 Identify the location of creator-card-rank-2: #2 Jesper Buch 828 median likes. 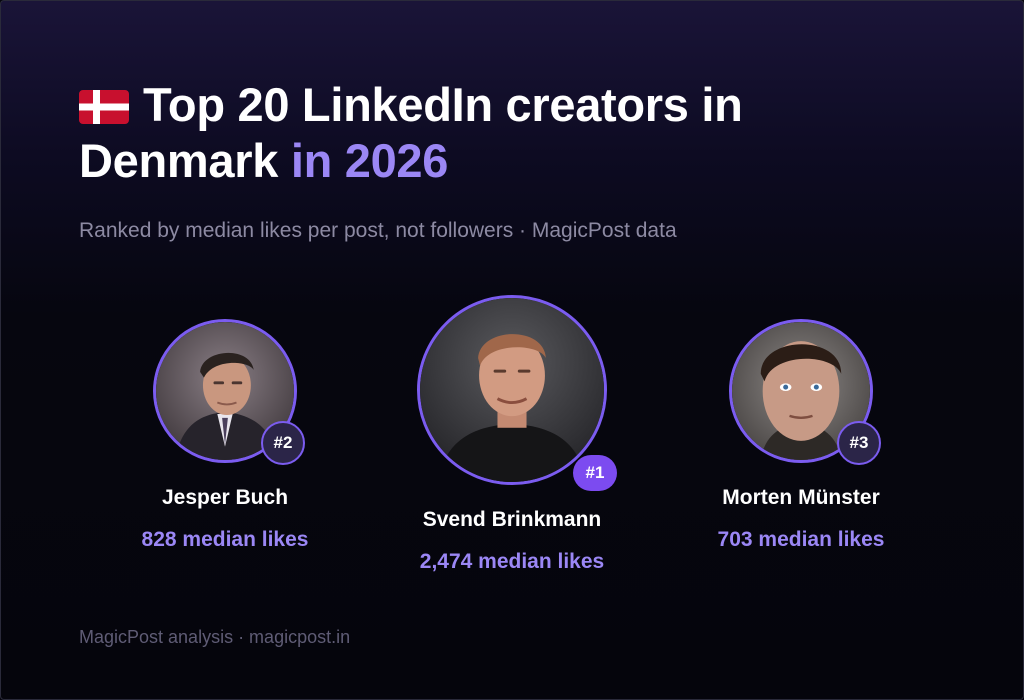
(225, 436).